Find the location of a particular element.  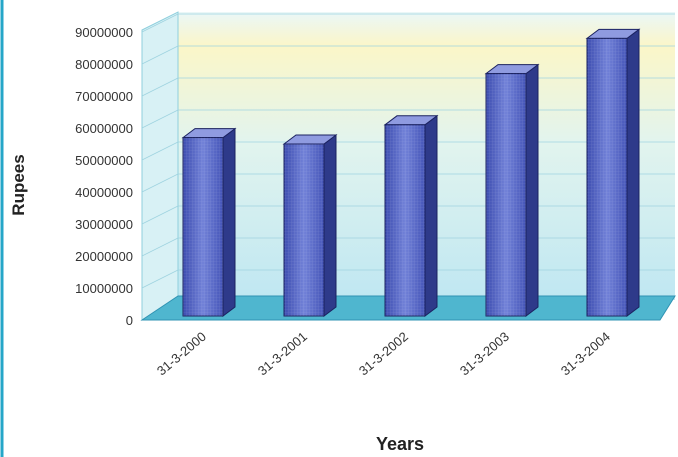

y-tick-label: 70000000 is located at coordinates (104, 96).